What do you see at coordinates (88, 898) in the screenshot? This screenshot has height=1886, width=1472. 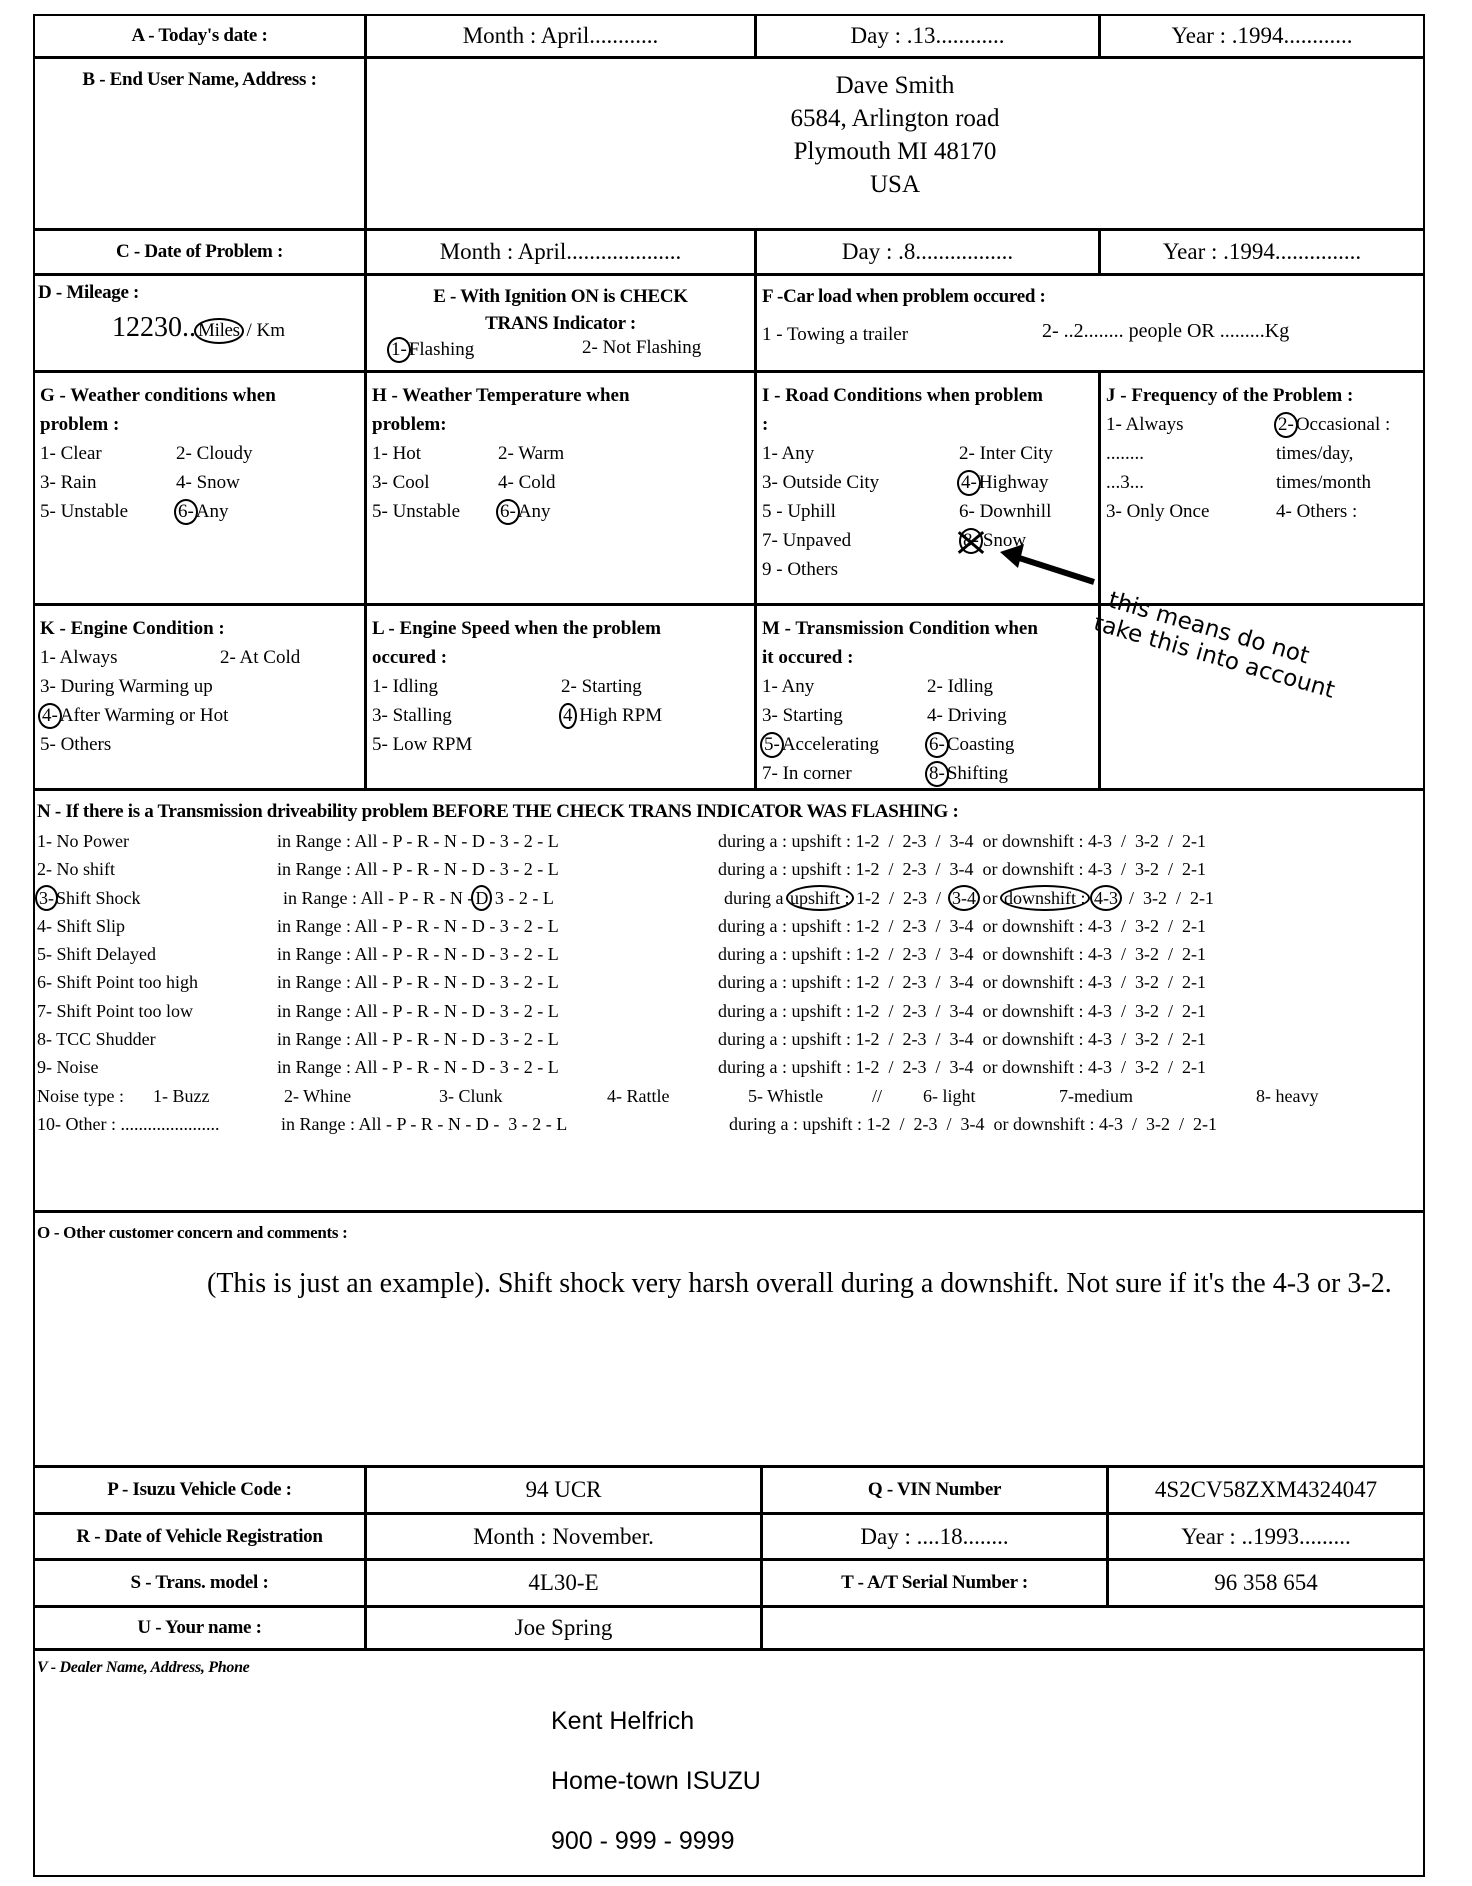 I see `problem-type: 3- Shift Shock` at bounding box center [88, 898].